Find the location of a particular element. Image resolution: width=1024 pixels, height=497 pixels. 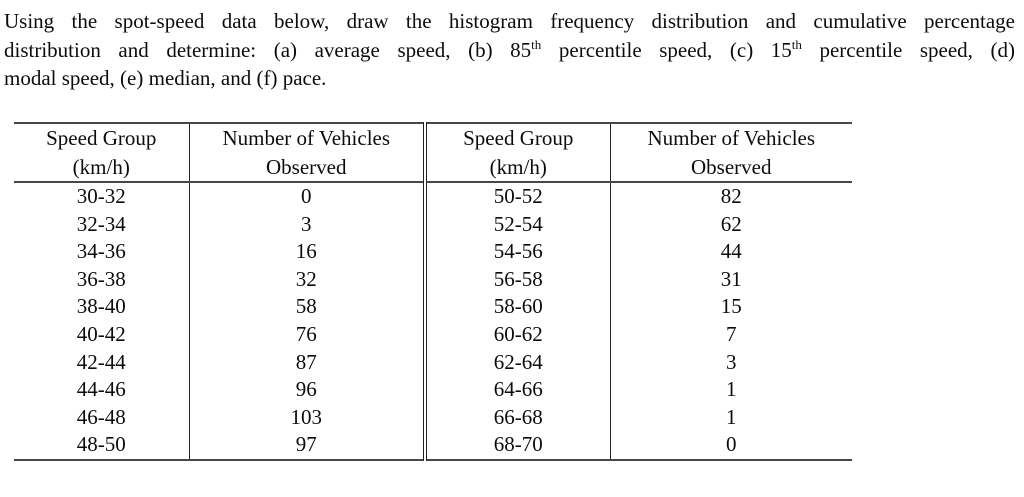

speed-group-cell: 42-44 is located at coordinates (102, 362).